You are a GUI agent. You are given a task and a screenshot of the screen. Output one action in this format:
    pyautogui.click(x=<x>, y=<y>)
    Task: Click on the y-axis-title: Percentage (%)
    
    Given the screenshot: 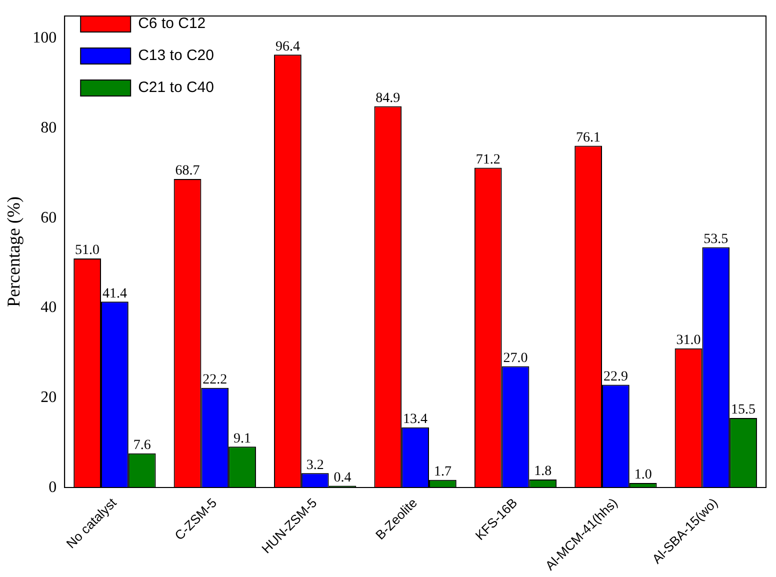 What is the action you would take?
    pyautogui.click(x=14, y=251)
    